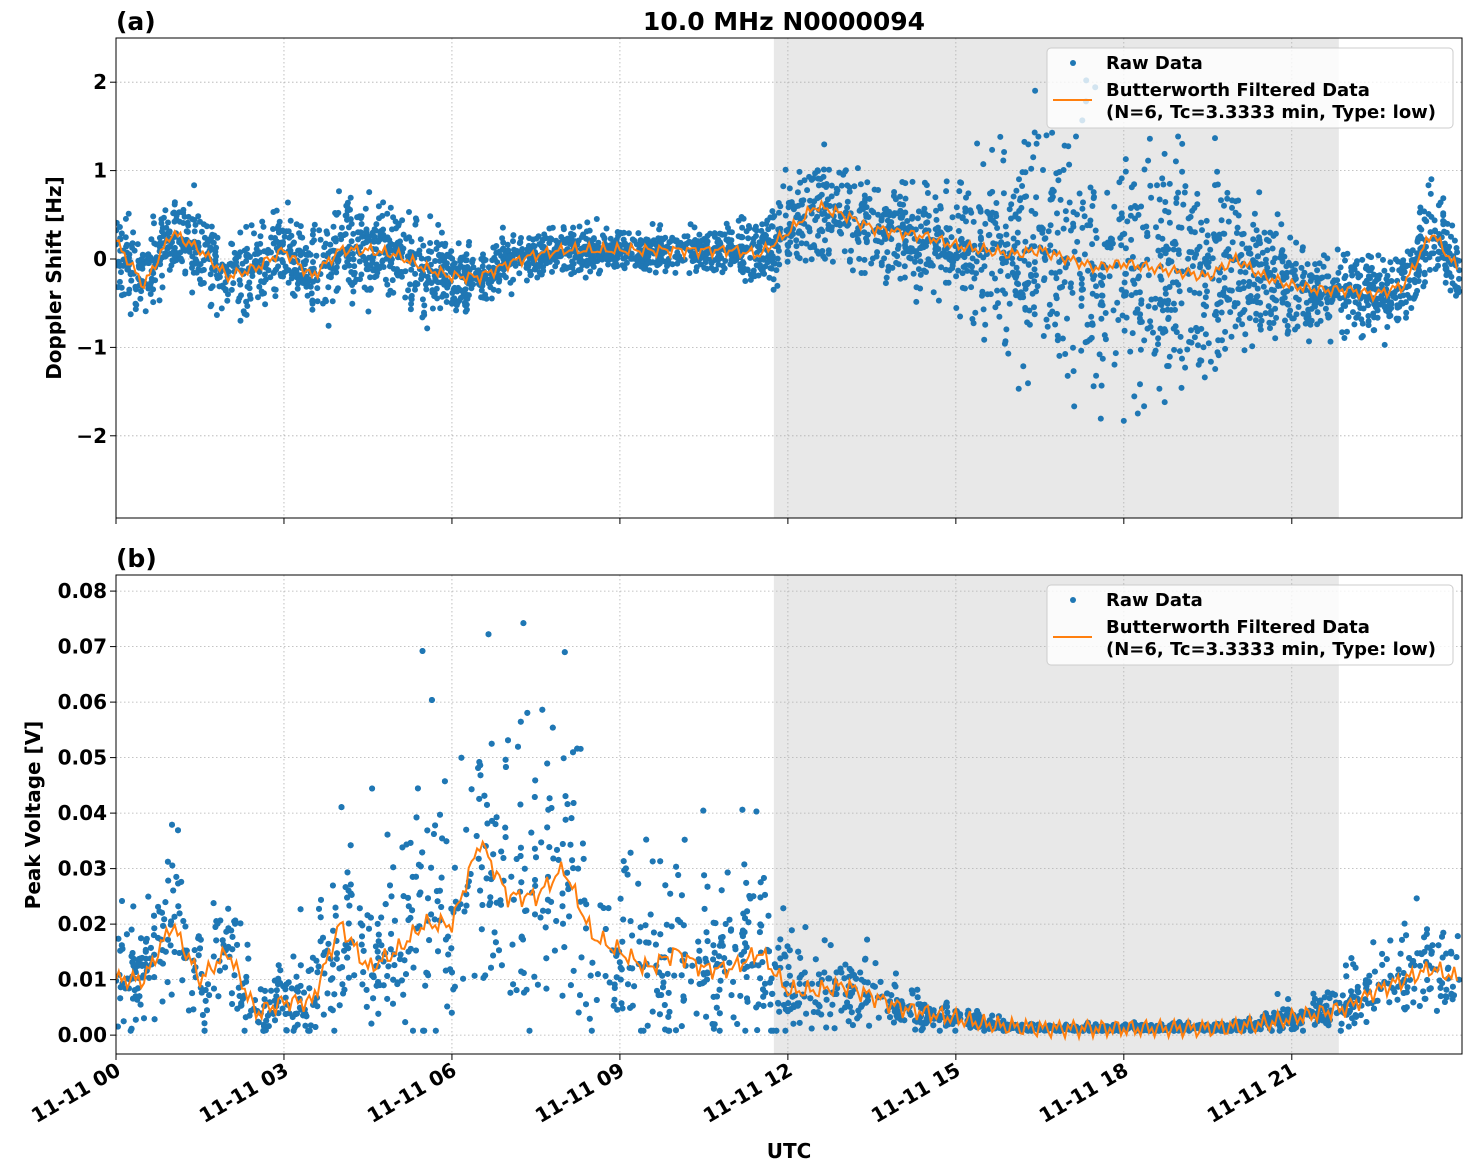 The image size is (1472, 1172). I want to click on y-tick-label: 0.03, so click(82, 869).